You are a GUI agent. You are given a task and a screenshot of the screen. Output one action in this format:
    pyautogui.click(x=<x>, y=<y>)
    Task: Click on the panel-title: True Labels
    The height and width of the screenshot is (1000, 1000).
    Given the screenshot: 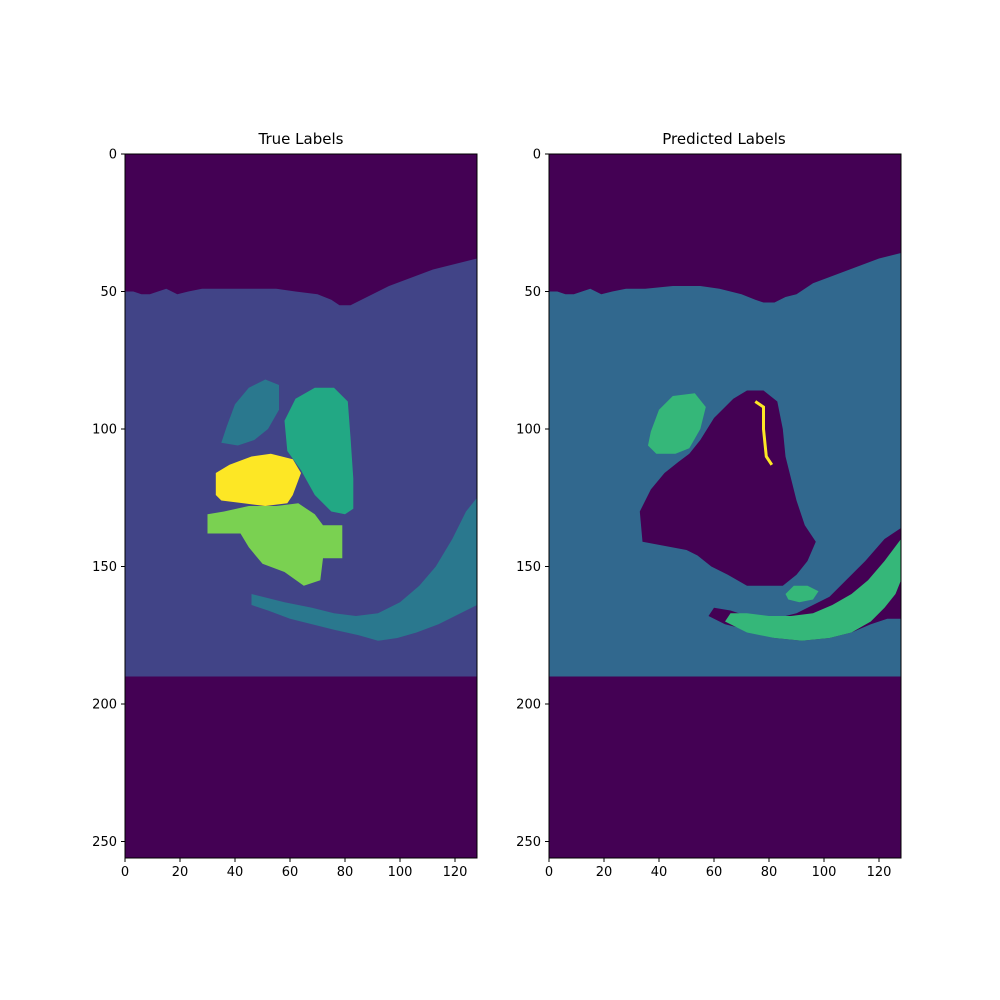 What is the action you would take?
    pyautogui.click(x=301, y=139)
    